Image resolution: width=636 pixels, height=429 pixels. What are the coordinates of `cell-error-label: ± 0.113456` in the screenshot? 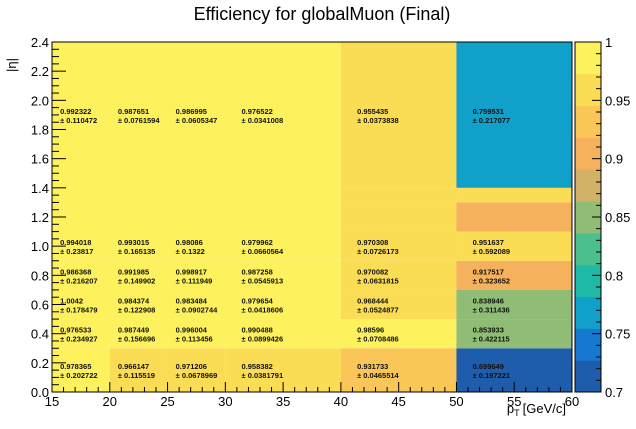 It's located at (194, 339).